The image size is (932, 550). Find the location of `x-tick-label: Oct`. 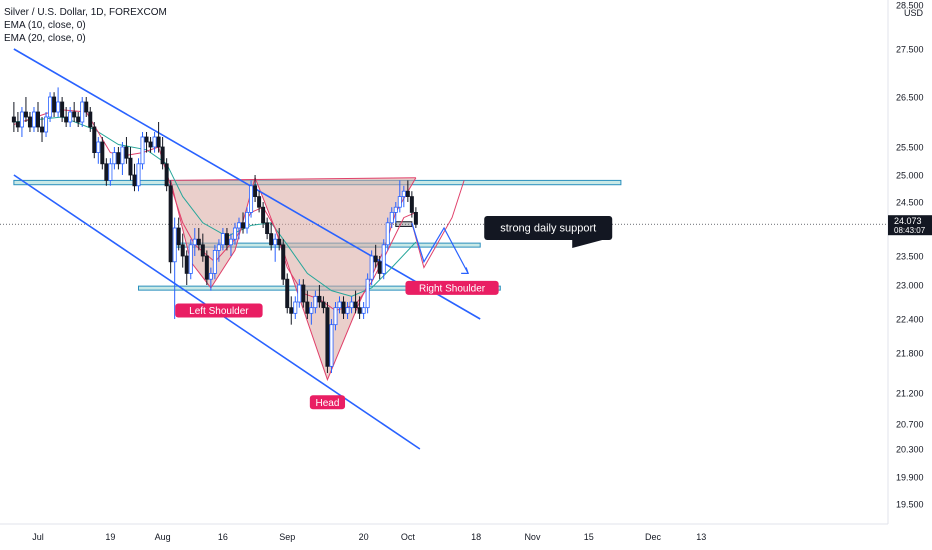

x-tick-label: Oct is located at coordinates (408, 537).